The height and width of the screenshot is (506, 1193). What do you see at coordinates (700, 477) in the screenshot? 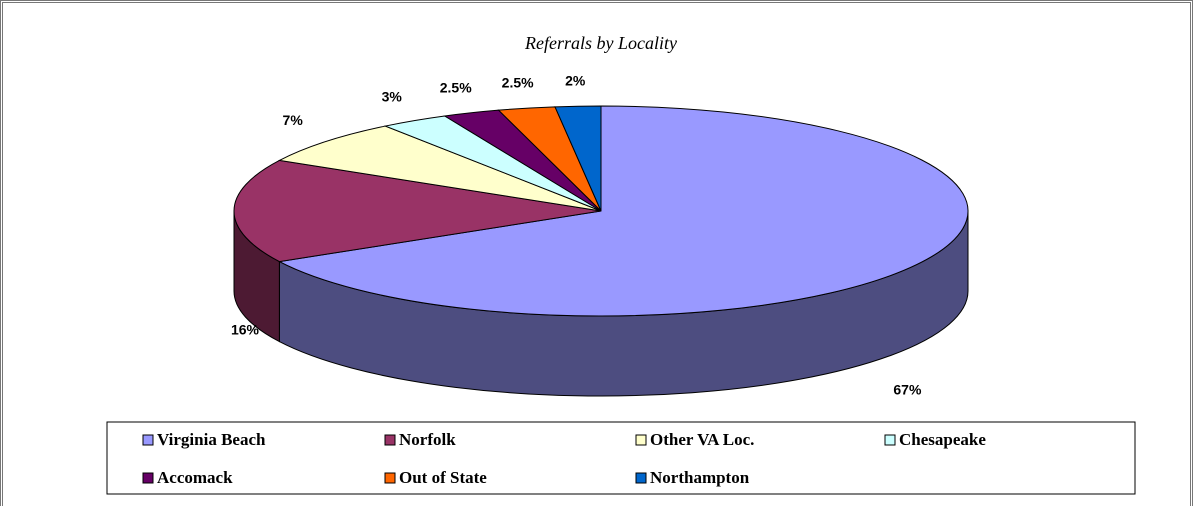
I see `legend-label: Northampton` at bounding box center [700, 477].